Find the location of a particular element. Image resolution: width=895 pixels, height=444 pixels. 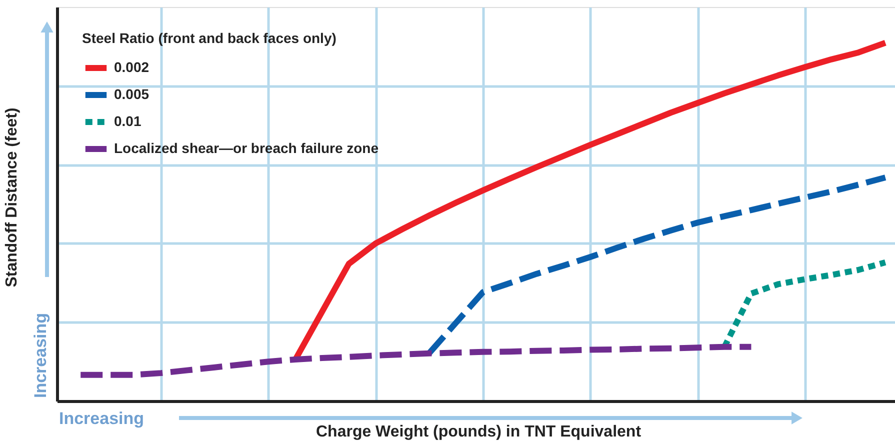

legend-label: 0.005 is located at coordinates (132, 94).